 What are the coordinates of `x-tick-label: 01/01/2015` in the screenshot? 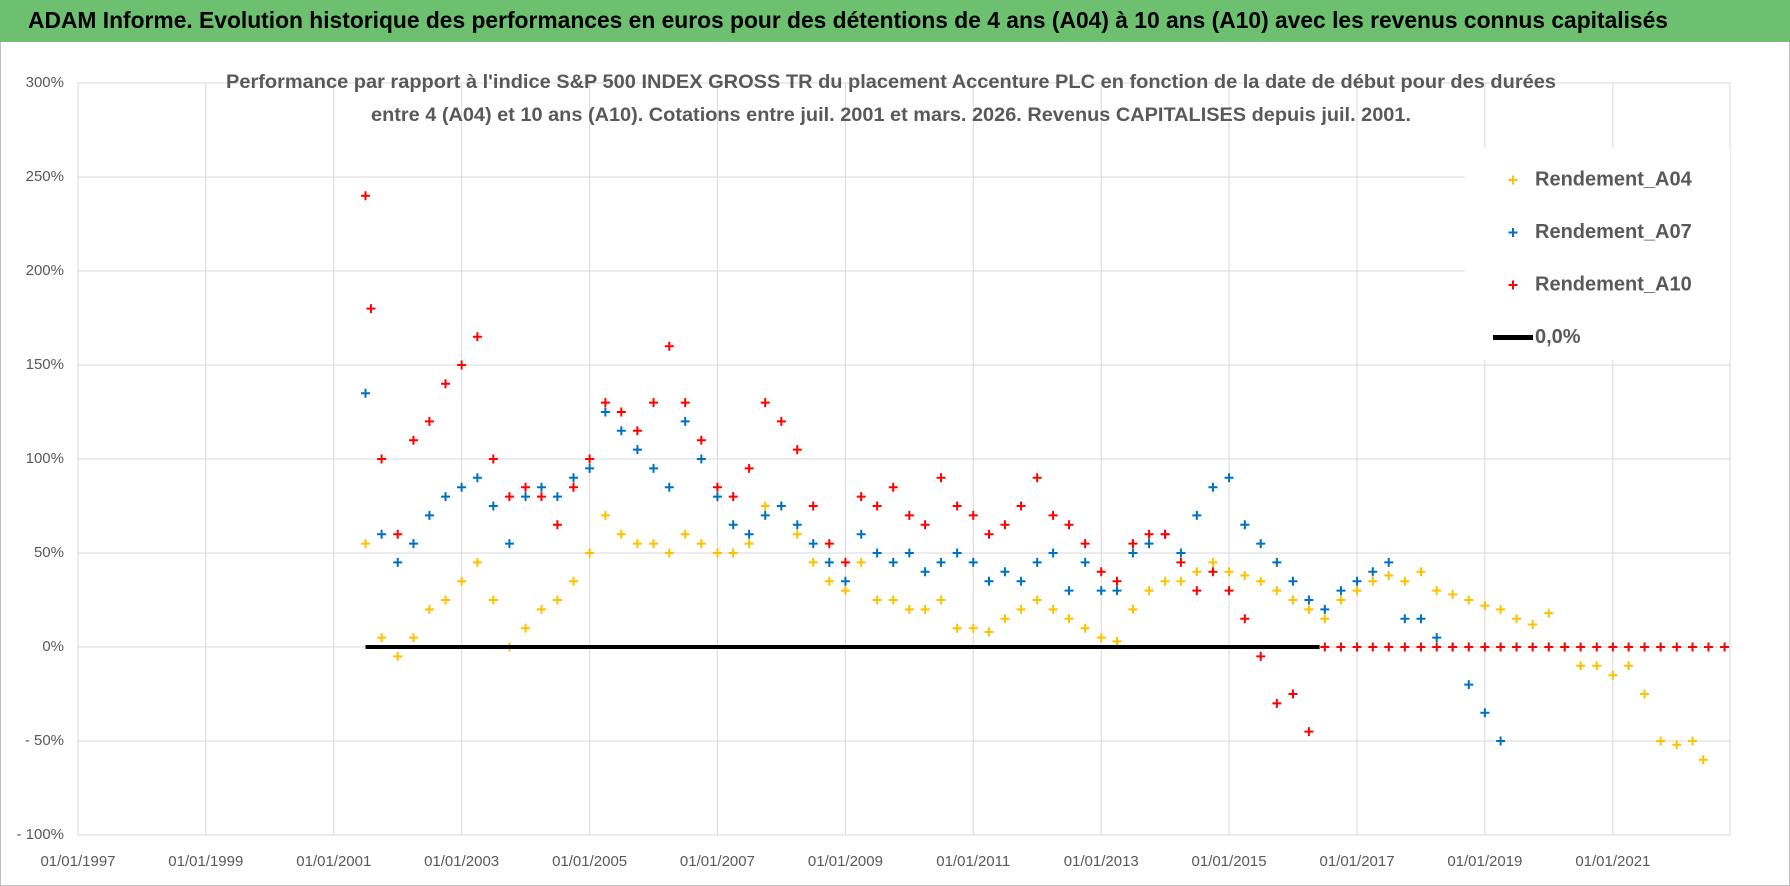 It's located at (1229, 861).